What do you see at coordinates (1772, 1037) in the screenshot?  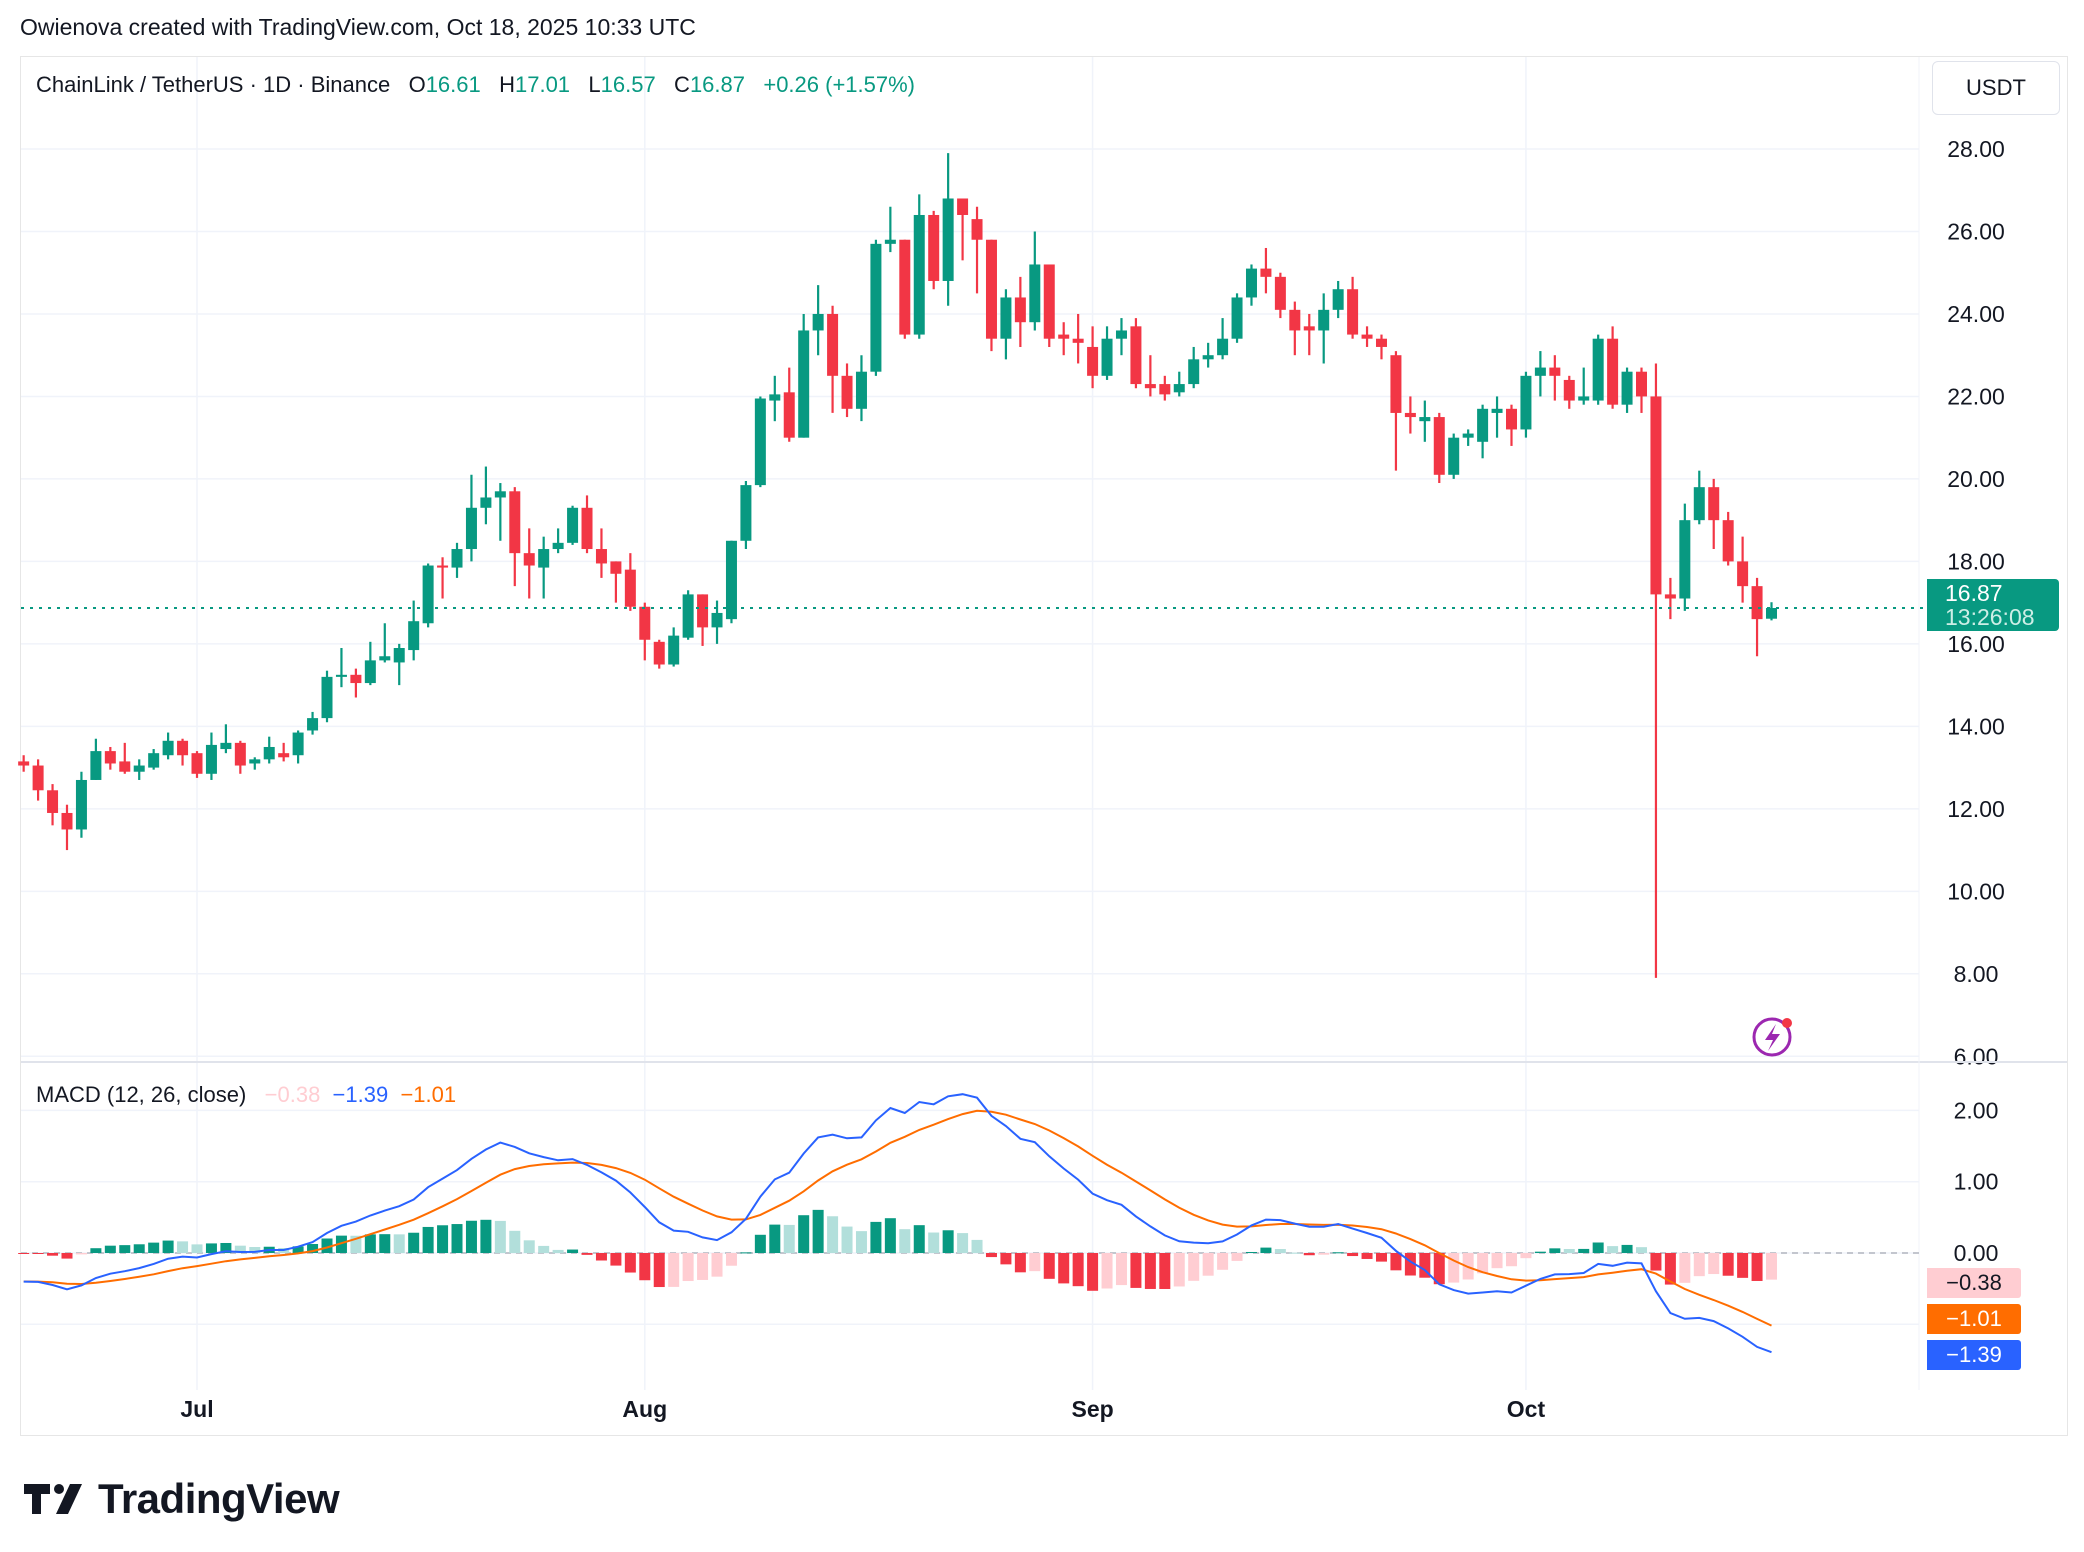 I see `lightning-alert-icon` at bounding box center [1772, 1037].